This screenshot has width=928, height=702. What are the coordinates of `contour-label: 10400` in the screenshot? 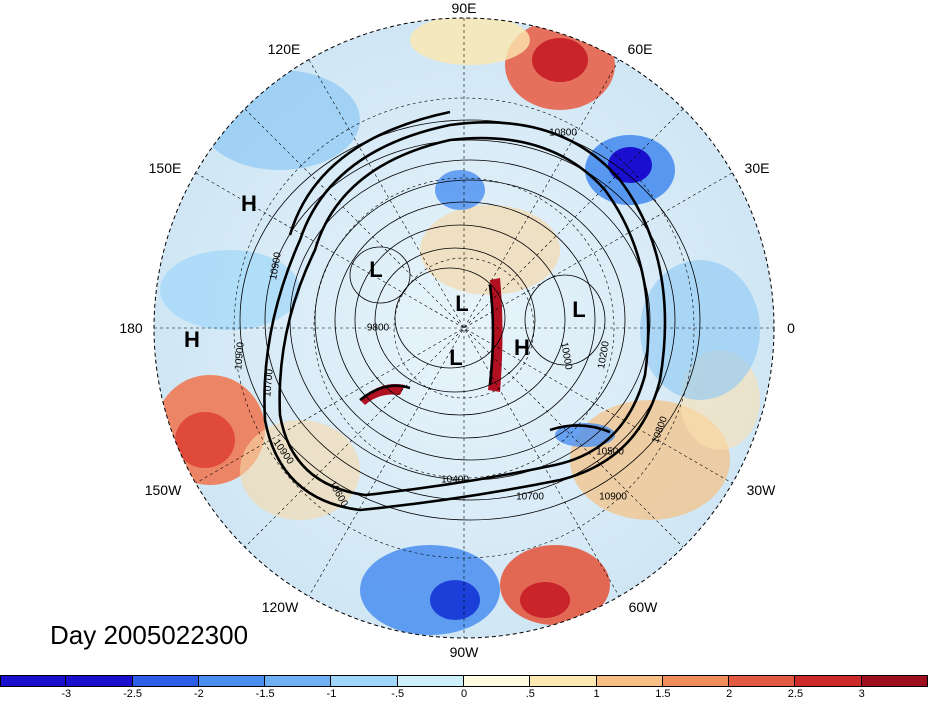 It's located at (455, 480).